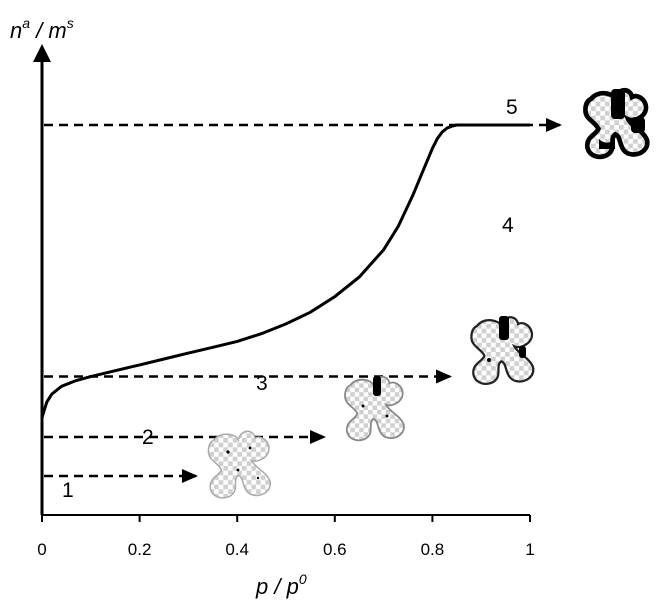 This screenshot has height=600, width=660. I want to click on x-tick-label: 0.6, so click(335, 549).